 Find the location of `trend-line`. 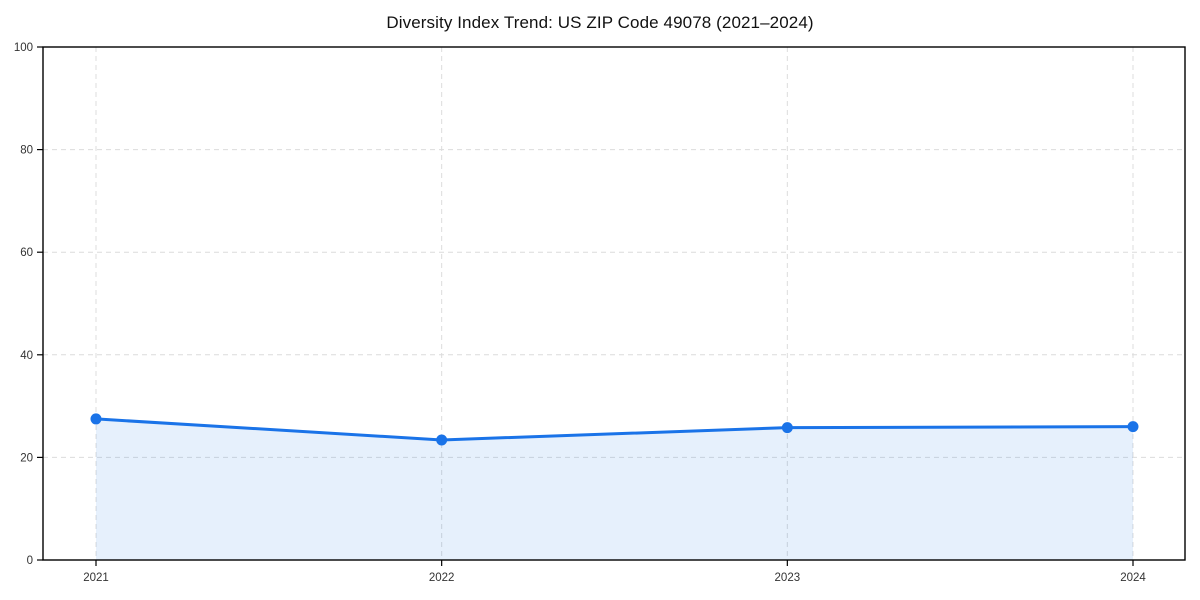

trend-line is located at coordinates (614, 429).